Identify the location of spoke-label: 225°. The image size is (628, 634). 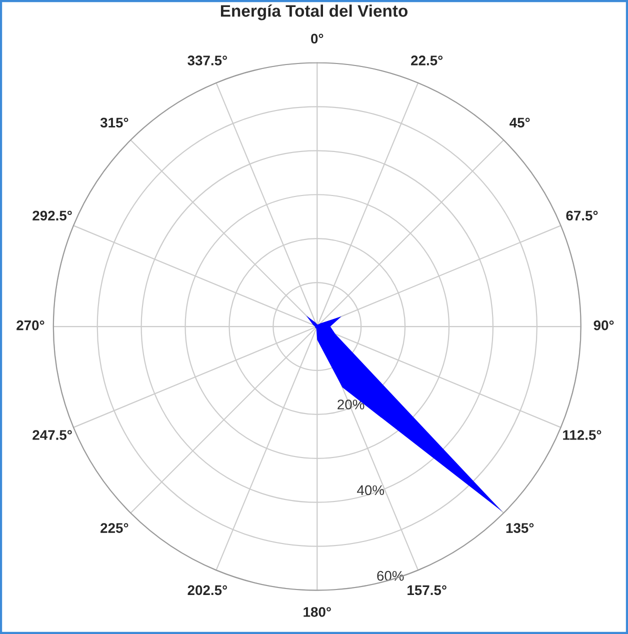
(114, 528).